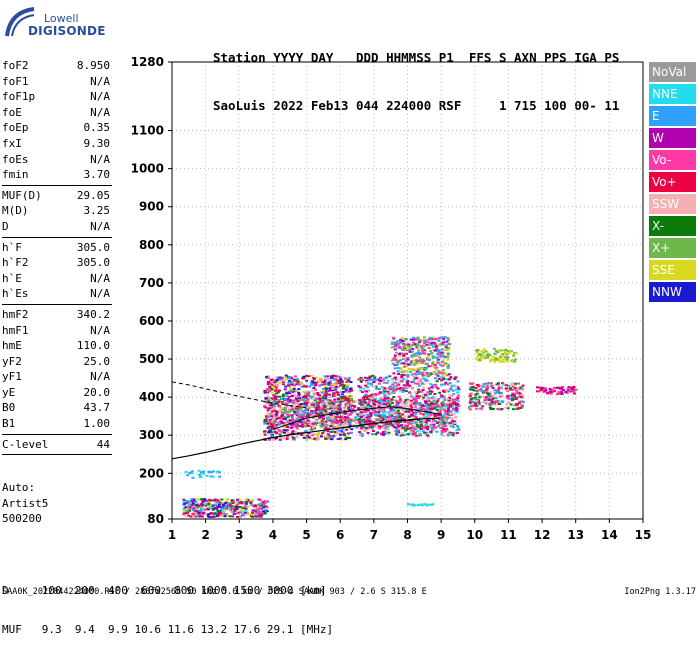  I want to click on param-name: fxI, so click(12, 143).